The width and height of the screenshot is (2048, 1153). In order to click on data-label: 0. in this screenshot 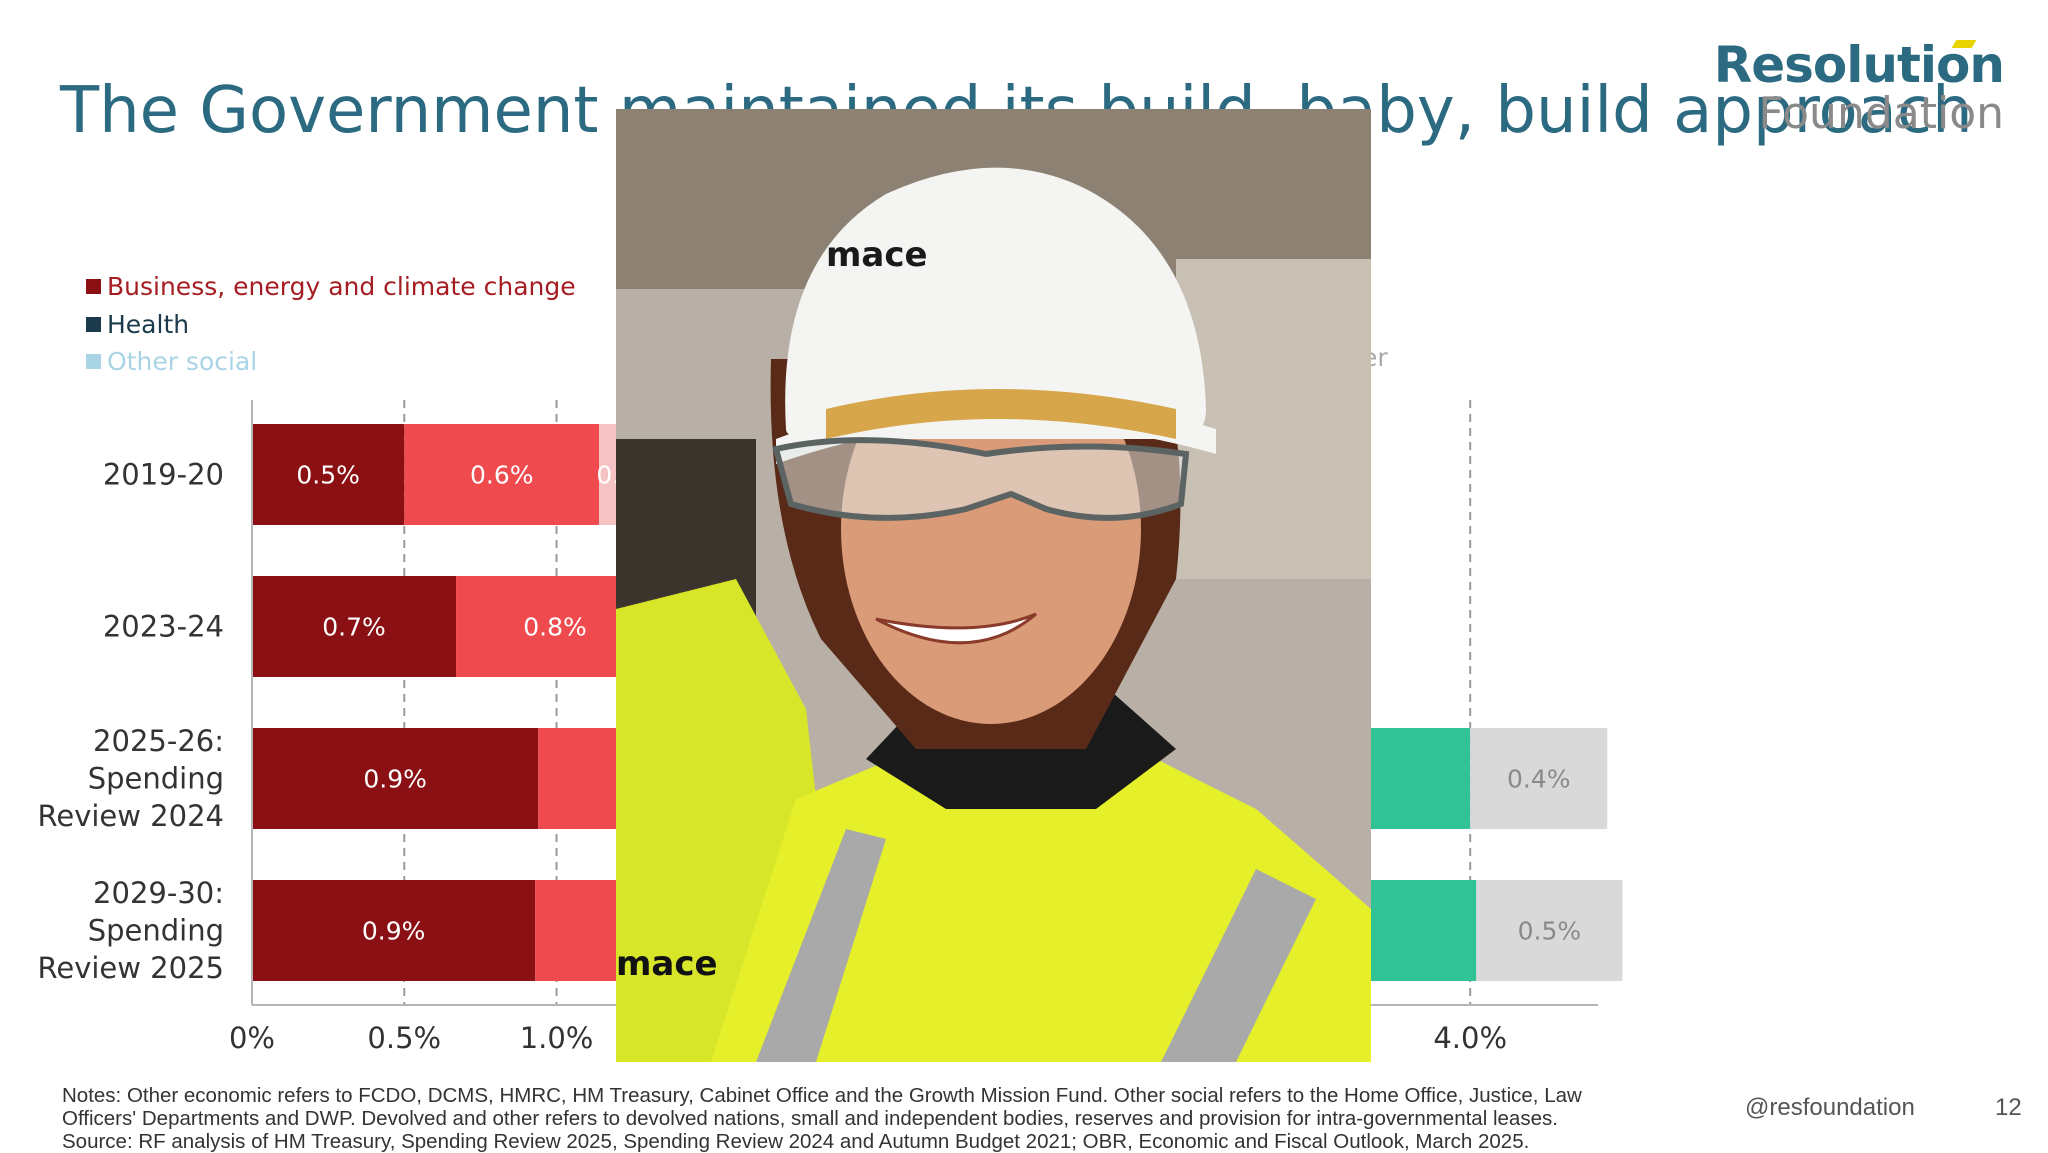, I will do `click(608, 475)`.